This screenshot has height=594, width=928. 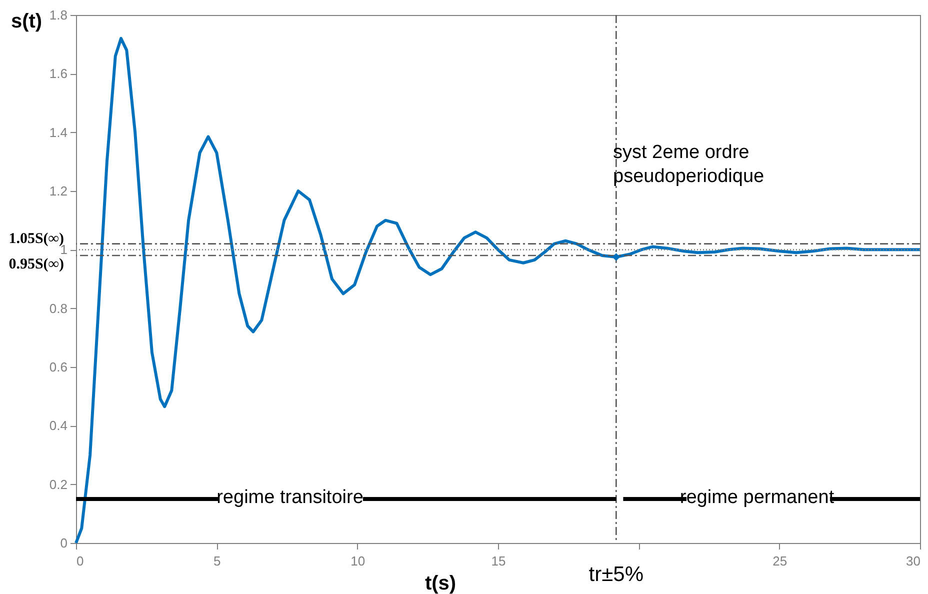 What do you see at coordinates (58, 426) in the screenshot?
I see `y-tick-label: 0.4` at bounding box center [58, 426].